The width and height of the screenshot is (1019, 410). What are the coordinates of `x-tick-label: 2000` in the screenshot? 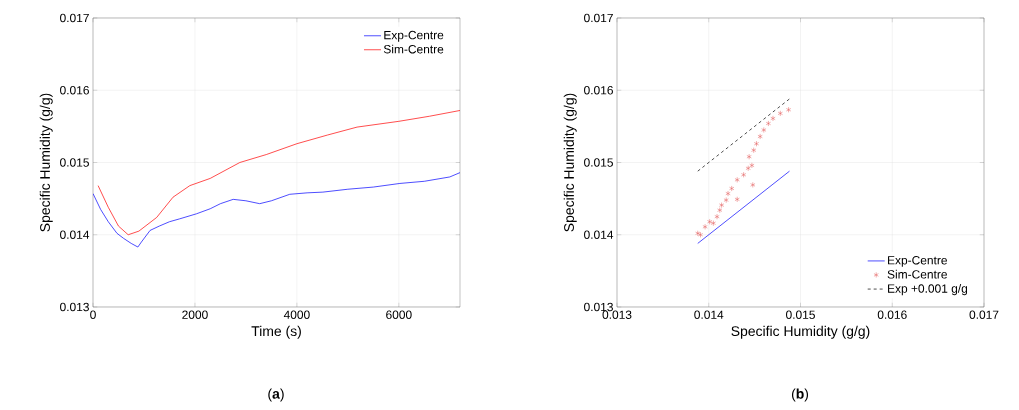 It's located at (195, 314).